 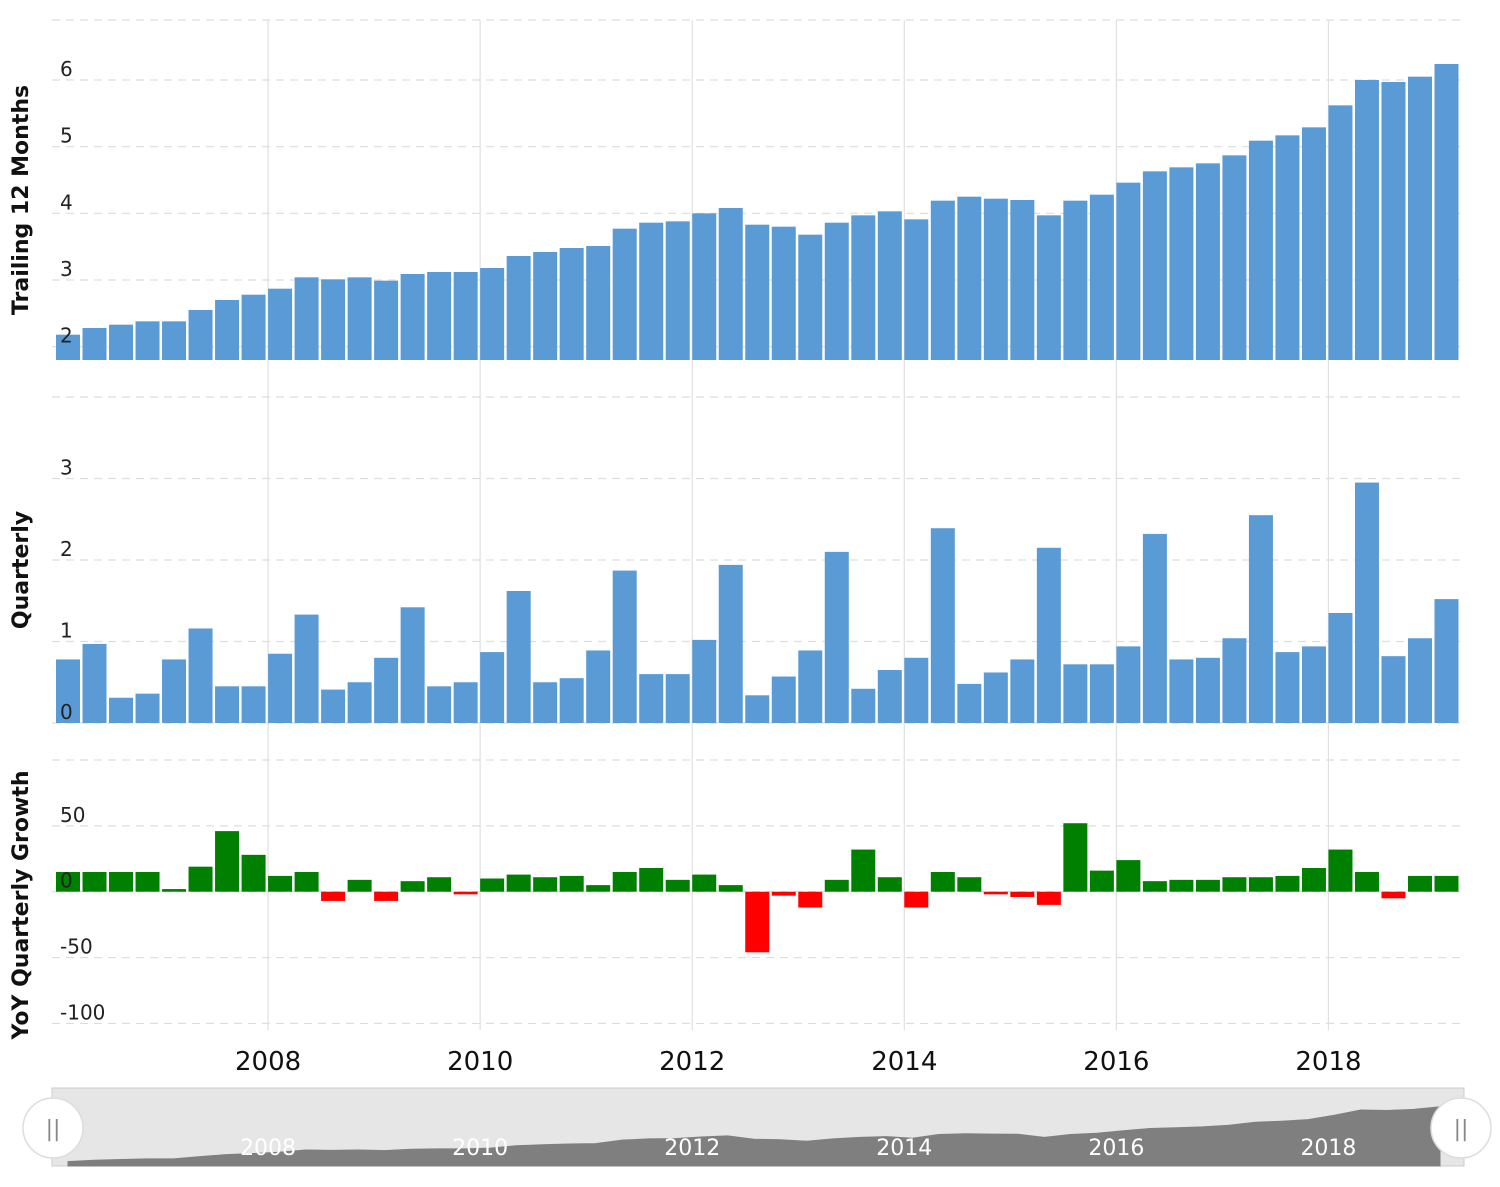 I want to click on navigator: 2008 2010 2012 2014 2016 2018 || ||, so click(x=757, y=1127).